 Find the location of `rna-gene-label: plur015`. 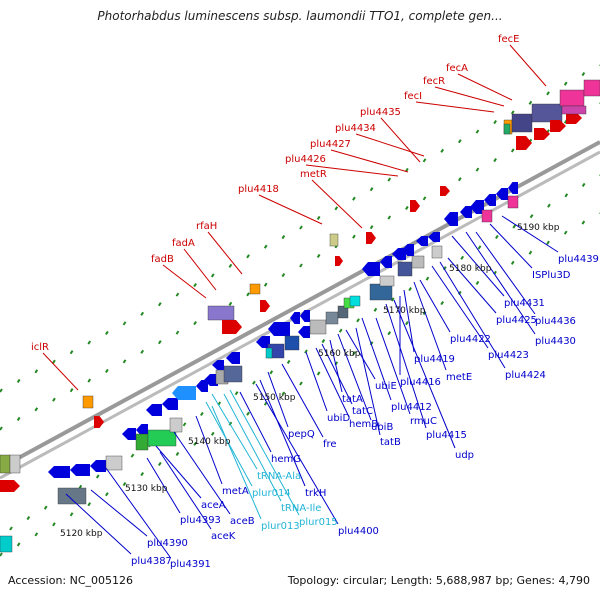

rna-gene-label: plur015 is located at coordinates (318, 522).